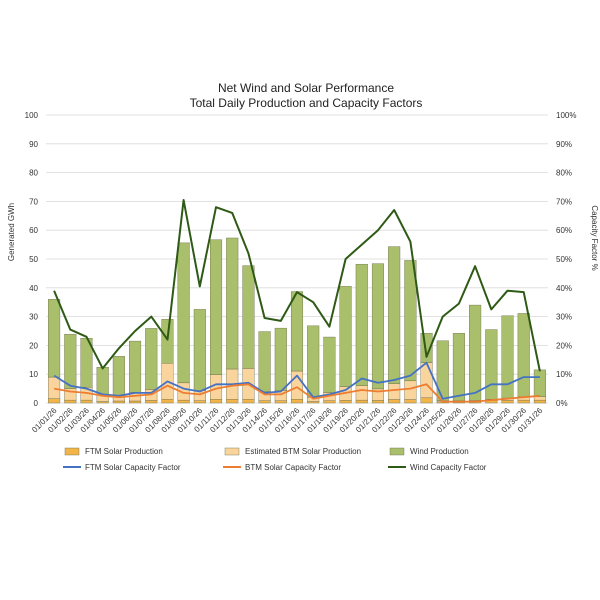  What do you see at coordinates (564, 173) in the screenshot?
I see `y2-tick-label: 80%` at bounding box center [564, 173].